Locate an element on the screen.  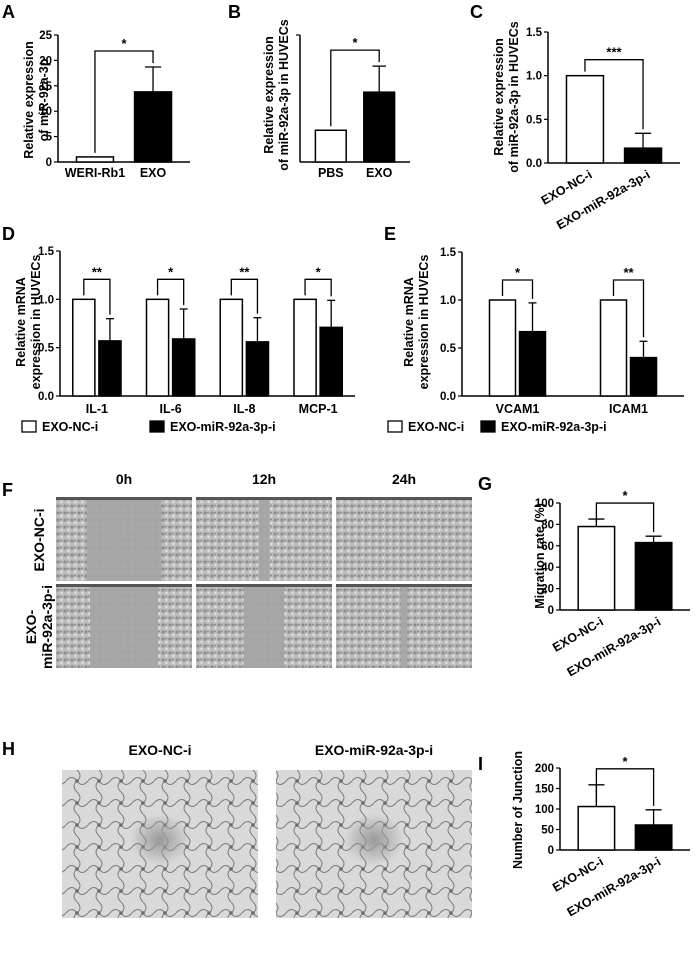
y-axis-label-line: Number of Junction is located at coordinates (518, 810).